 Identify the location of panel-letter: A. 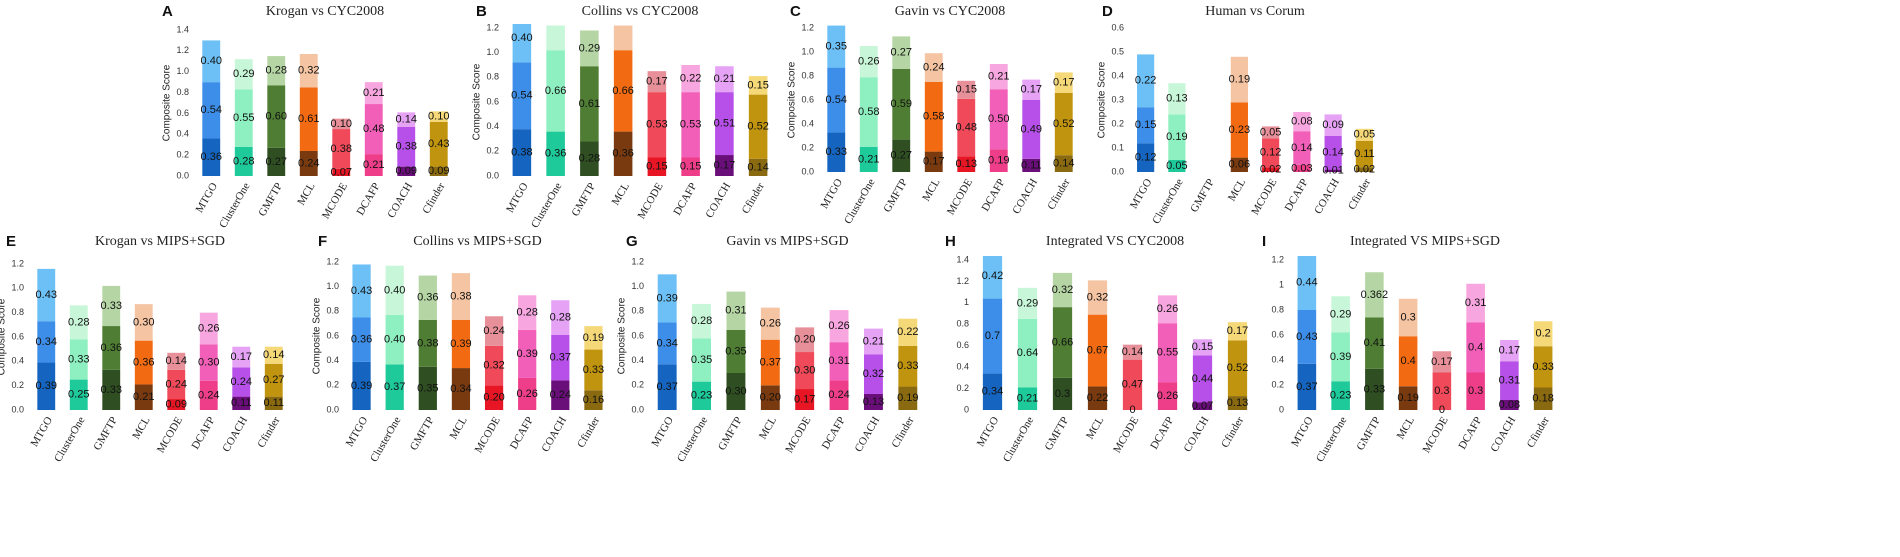
(167, 11).